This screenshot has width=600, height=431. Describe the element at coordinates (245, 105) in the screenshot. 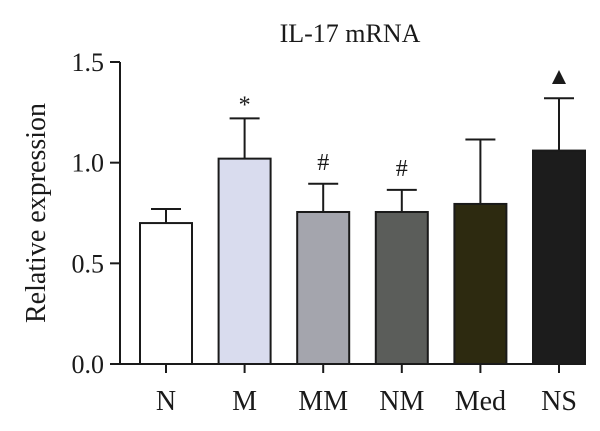

I see `significance-marker: *` at that location.